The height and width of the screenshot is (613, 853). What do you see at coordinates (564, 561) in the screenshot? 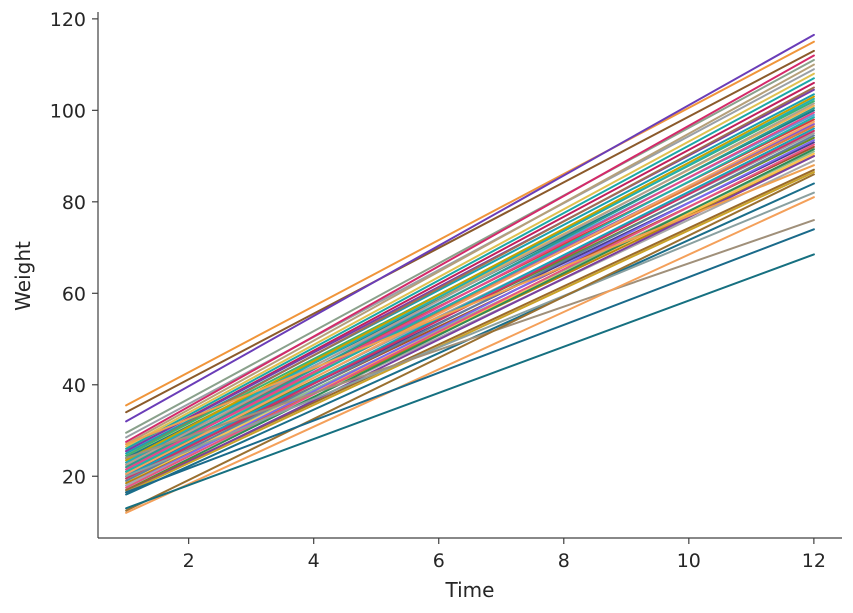
I see `x-tick-label: 8` at bounding box center [564, 561].